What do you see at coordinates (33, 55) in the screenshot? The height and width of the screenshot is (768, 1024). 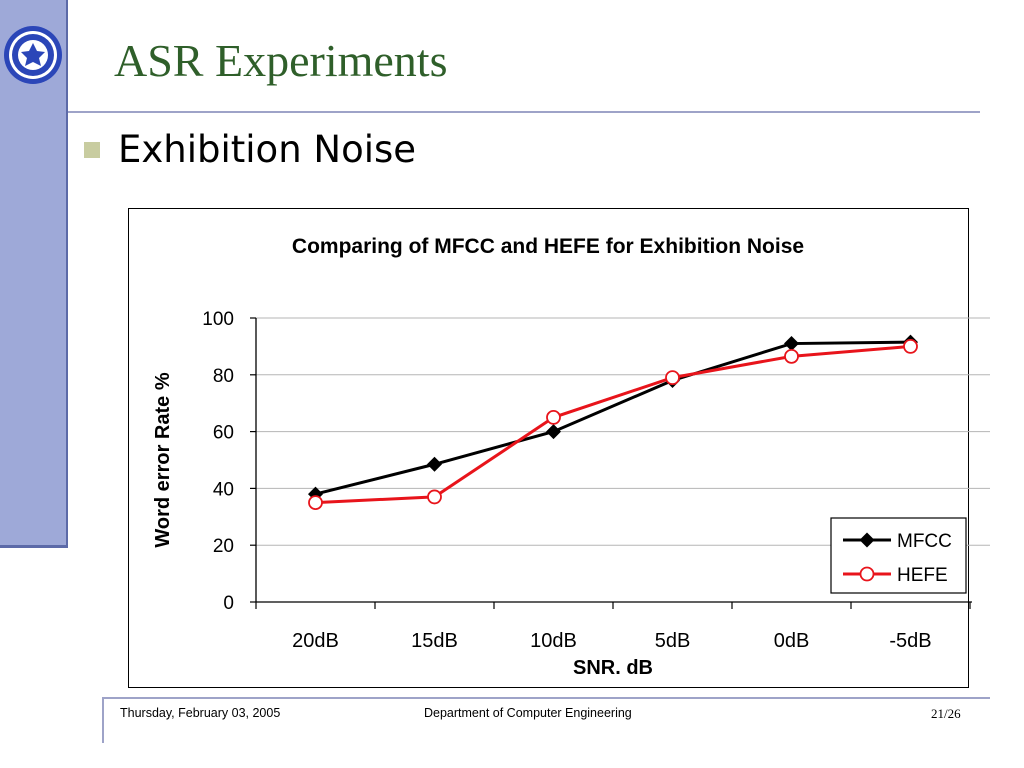 I see `university-logo-icon` at bounding box center [33, 55].